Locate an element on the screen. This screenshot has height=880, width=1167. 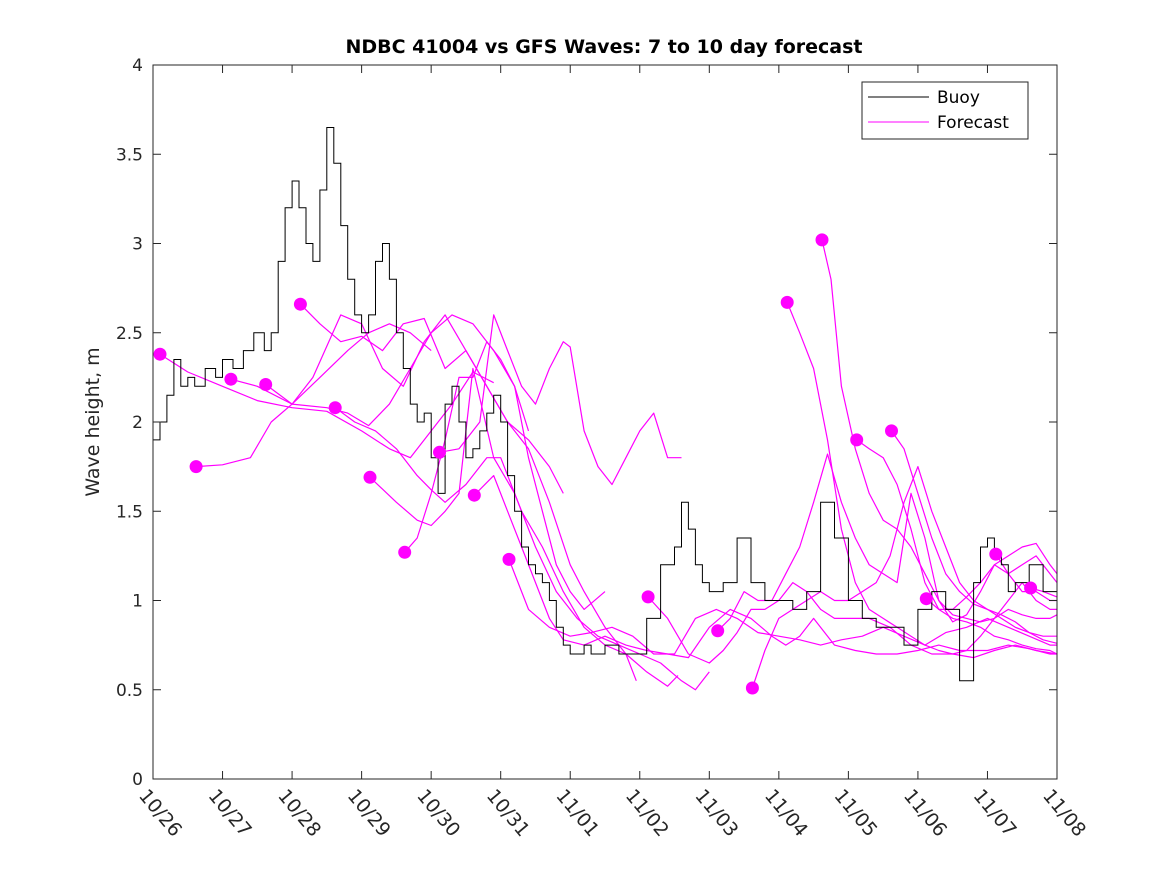
legend: Buoy Forecast is located at coordinates (945, 110).